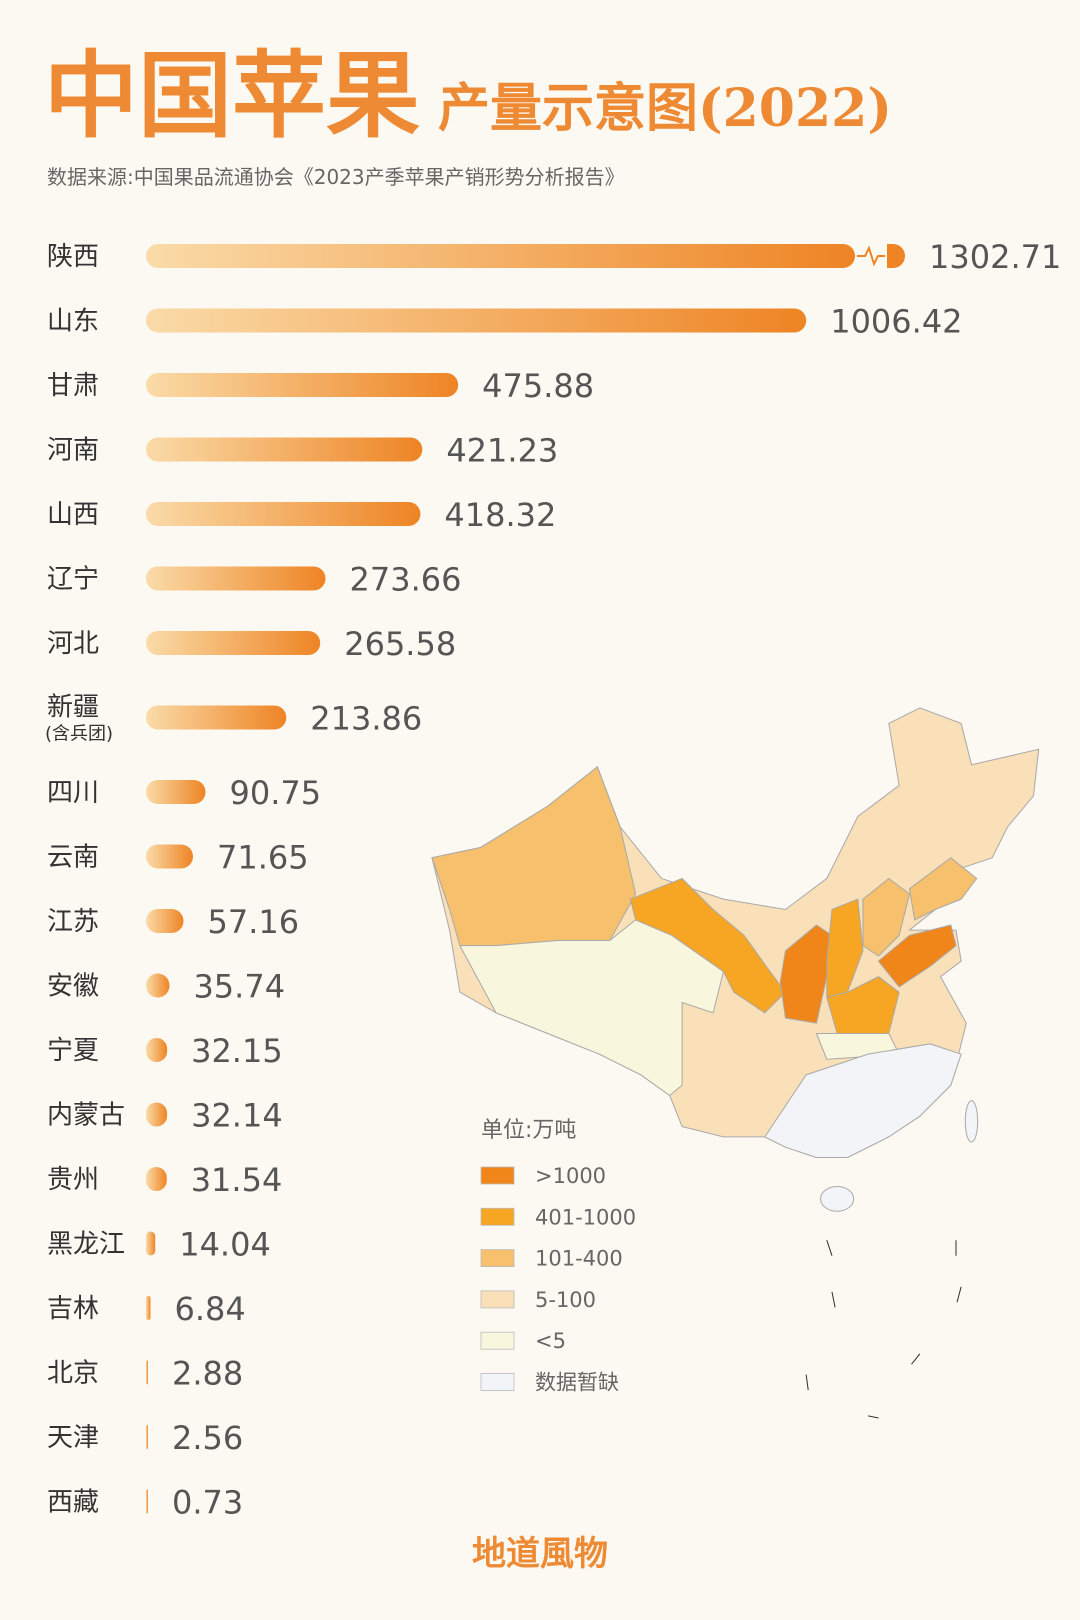 This screenshot has height=1620, width=1080. Describe the element at coordinates (366, 719) in the screenshot. I see `value-label: 213.86` at that location.